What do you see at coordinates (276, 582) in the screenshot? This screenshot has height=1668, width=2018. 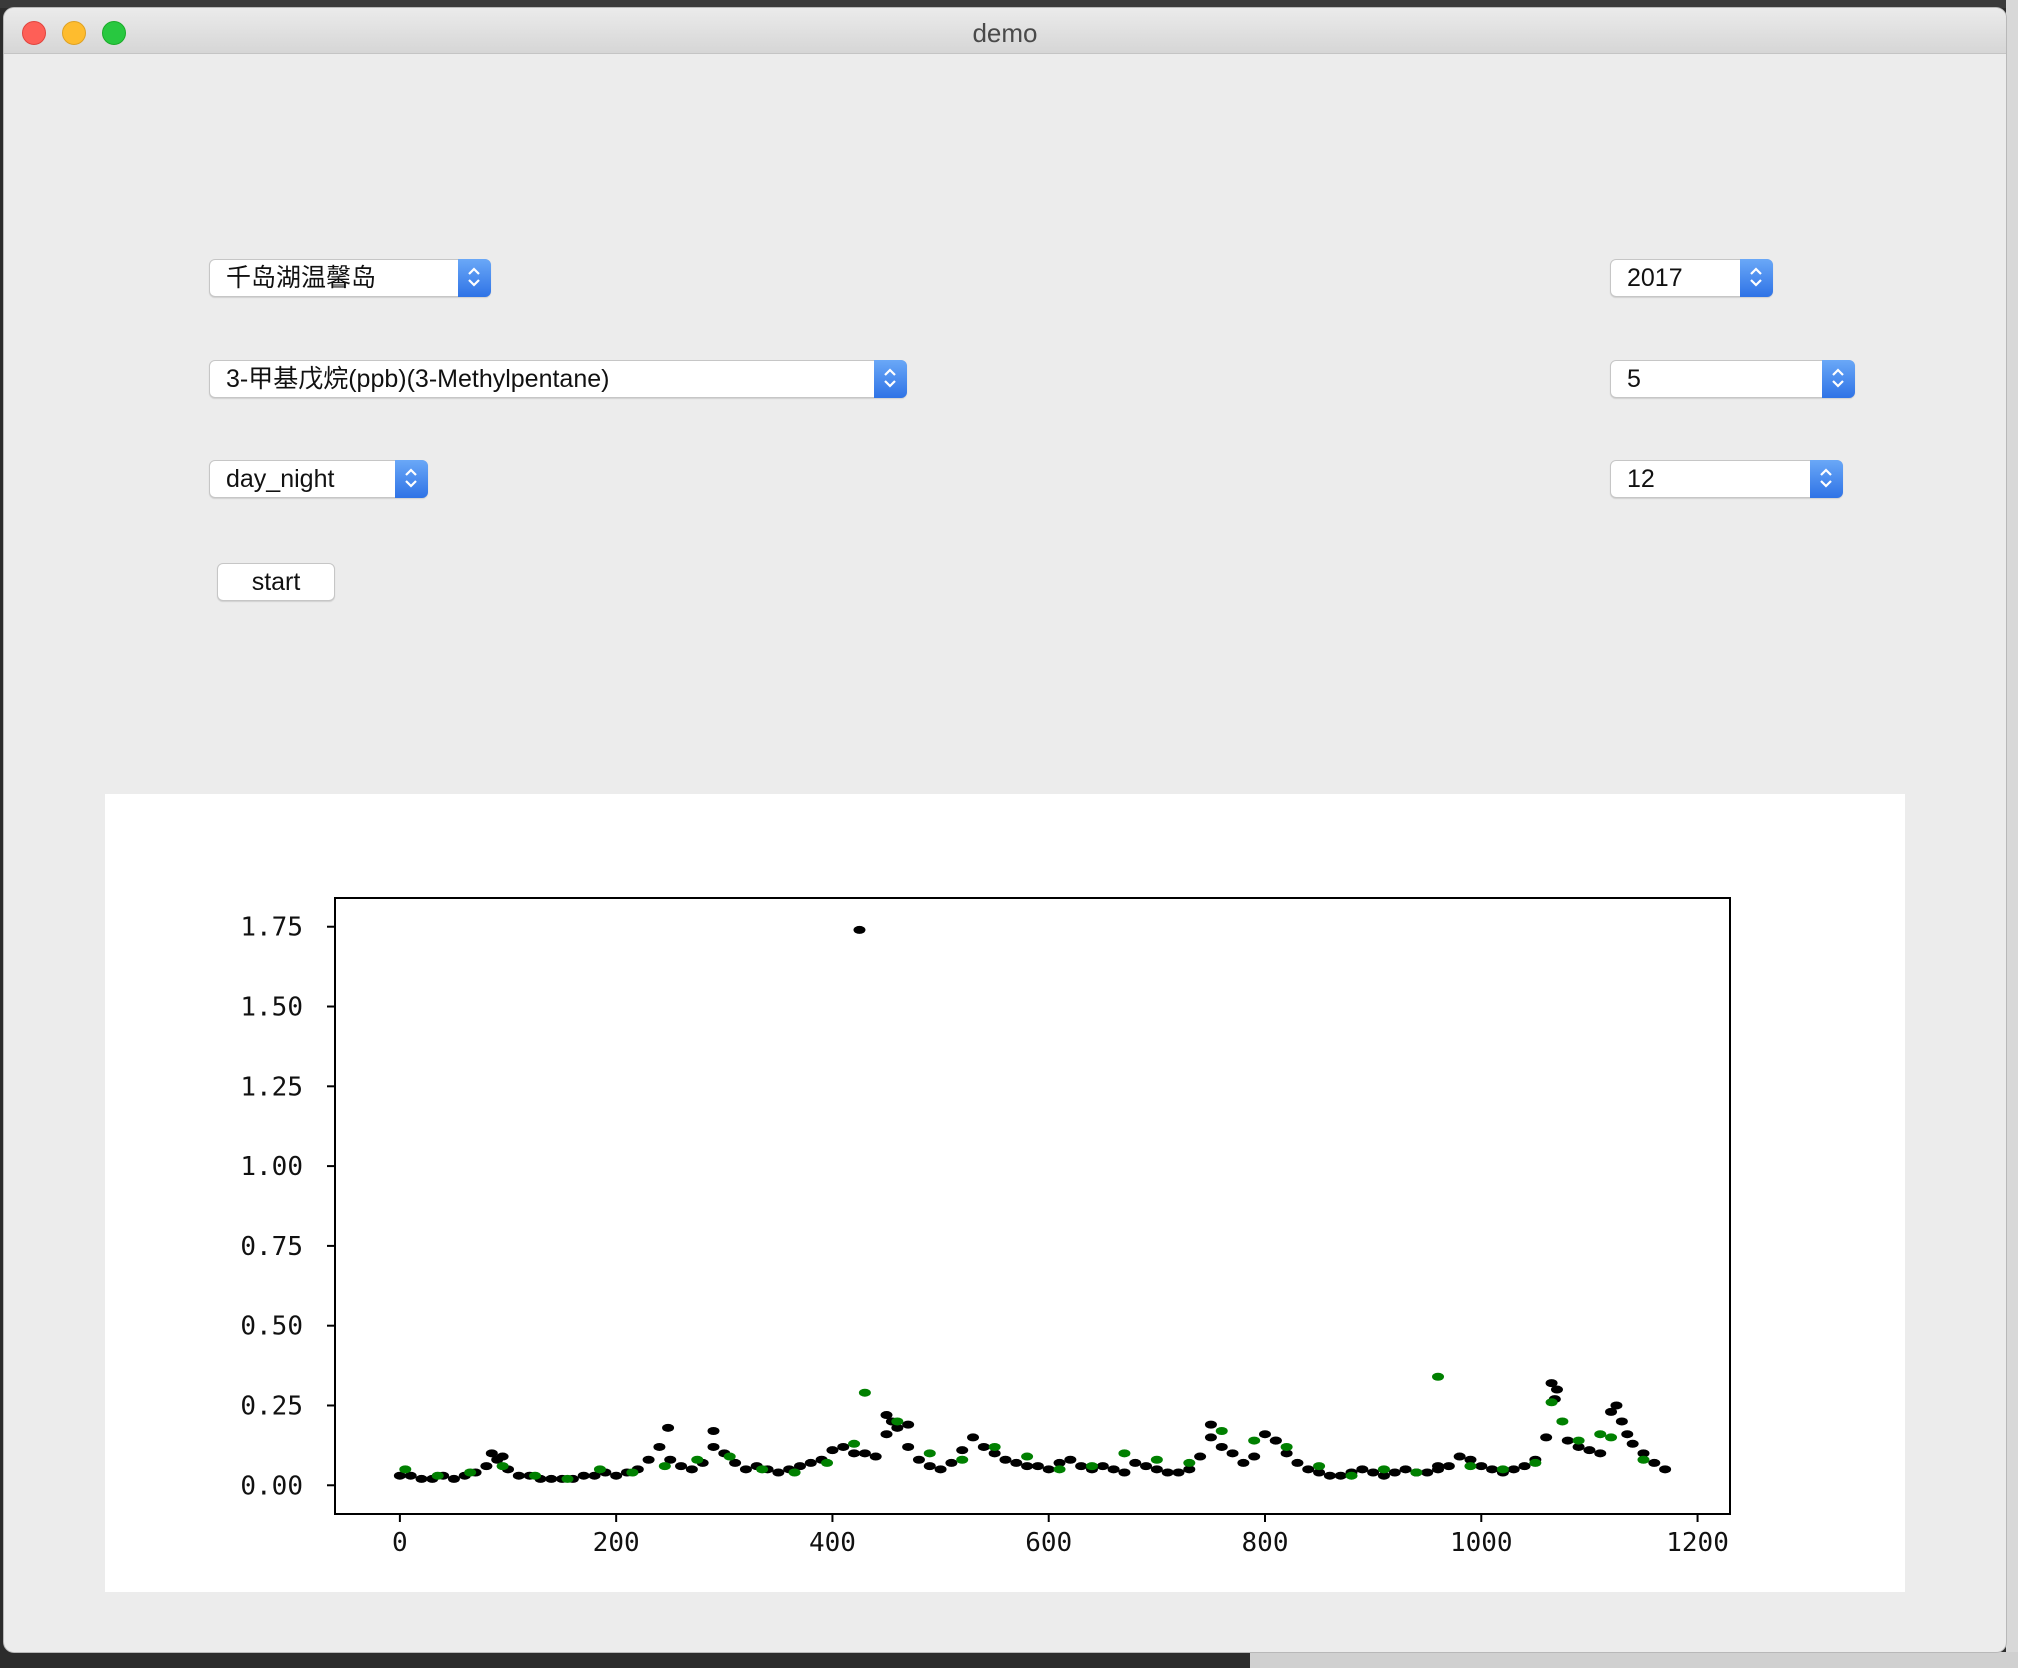 I see `start-button: start` at bounding box center [276, 582].